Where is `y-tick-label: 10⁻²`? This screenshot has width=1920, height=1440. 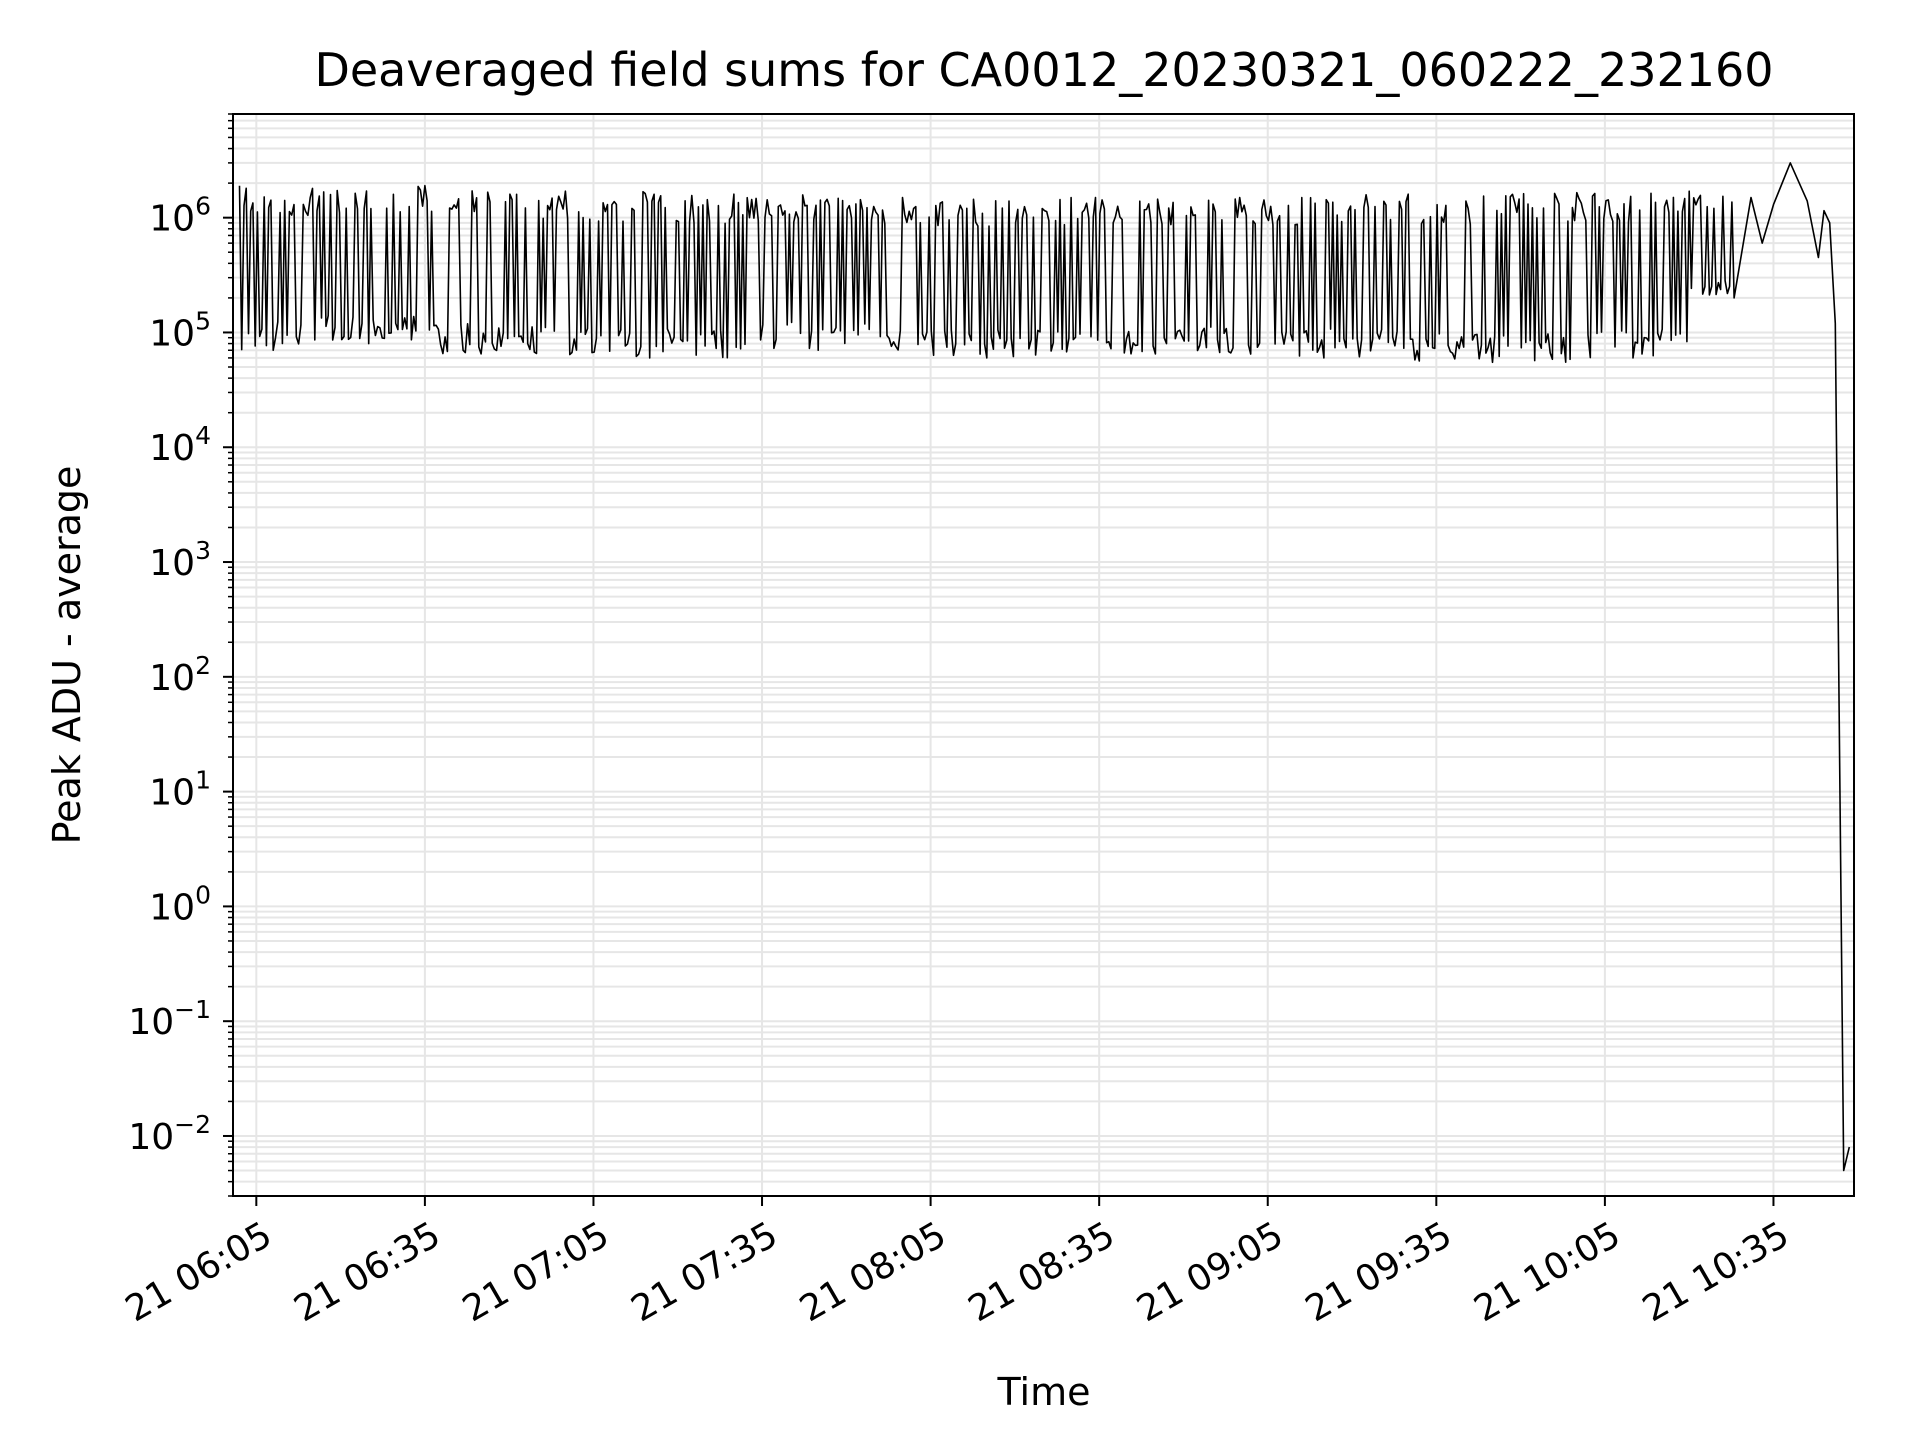 y-tick-label: 10⁻² is located at coordinates (169, 1134).